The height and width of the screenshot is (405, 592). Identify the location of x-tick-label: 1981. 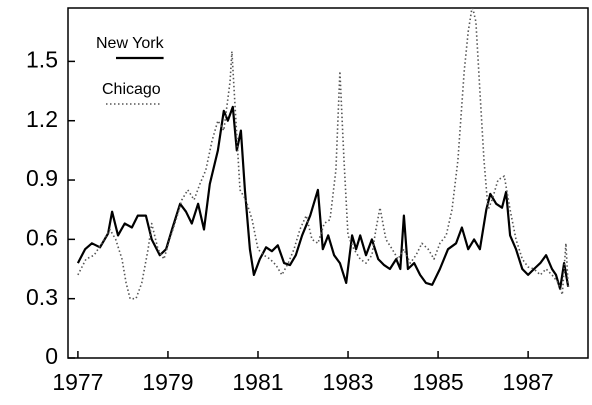
(257, 382).